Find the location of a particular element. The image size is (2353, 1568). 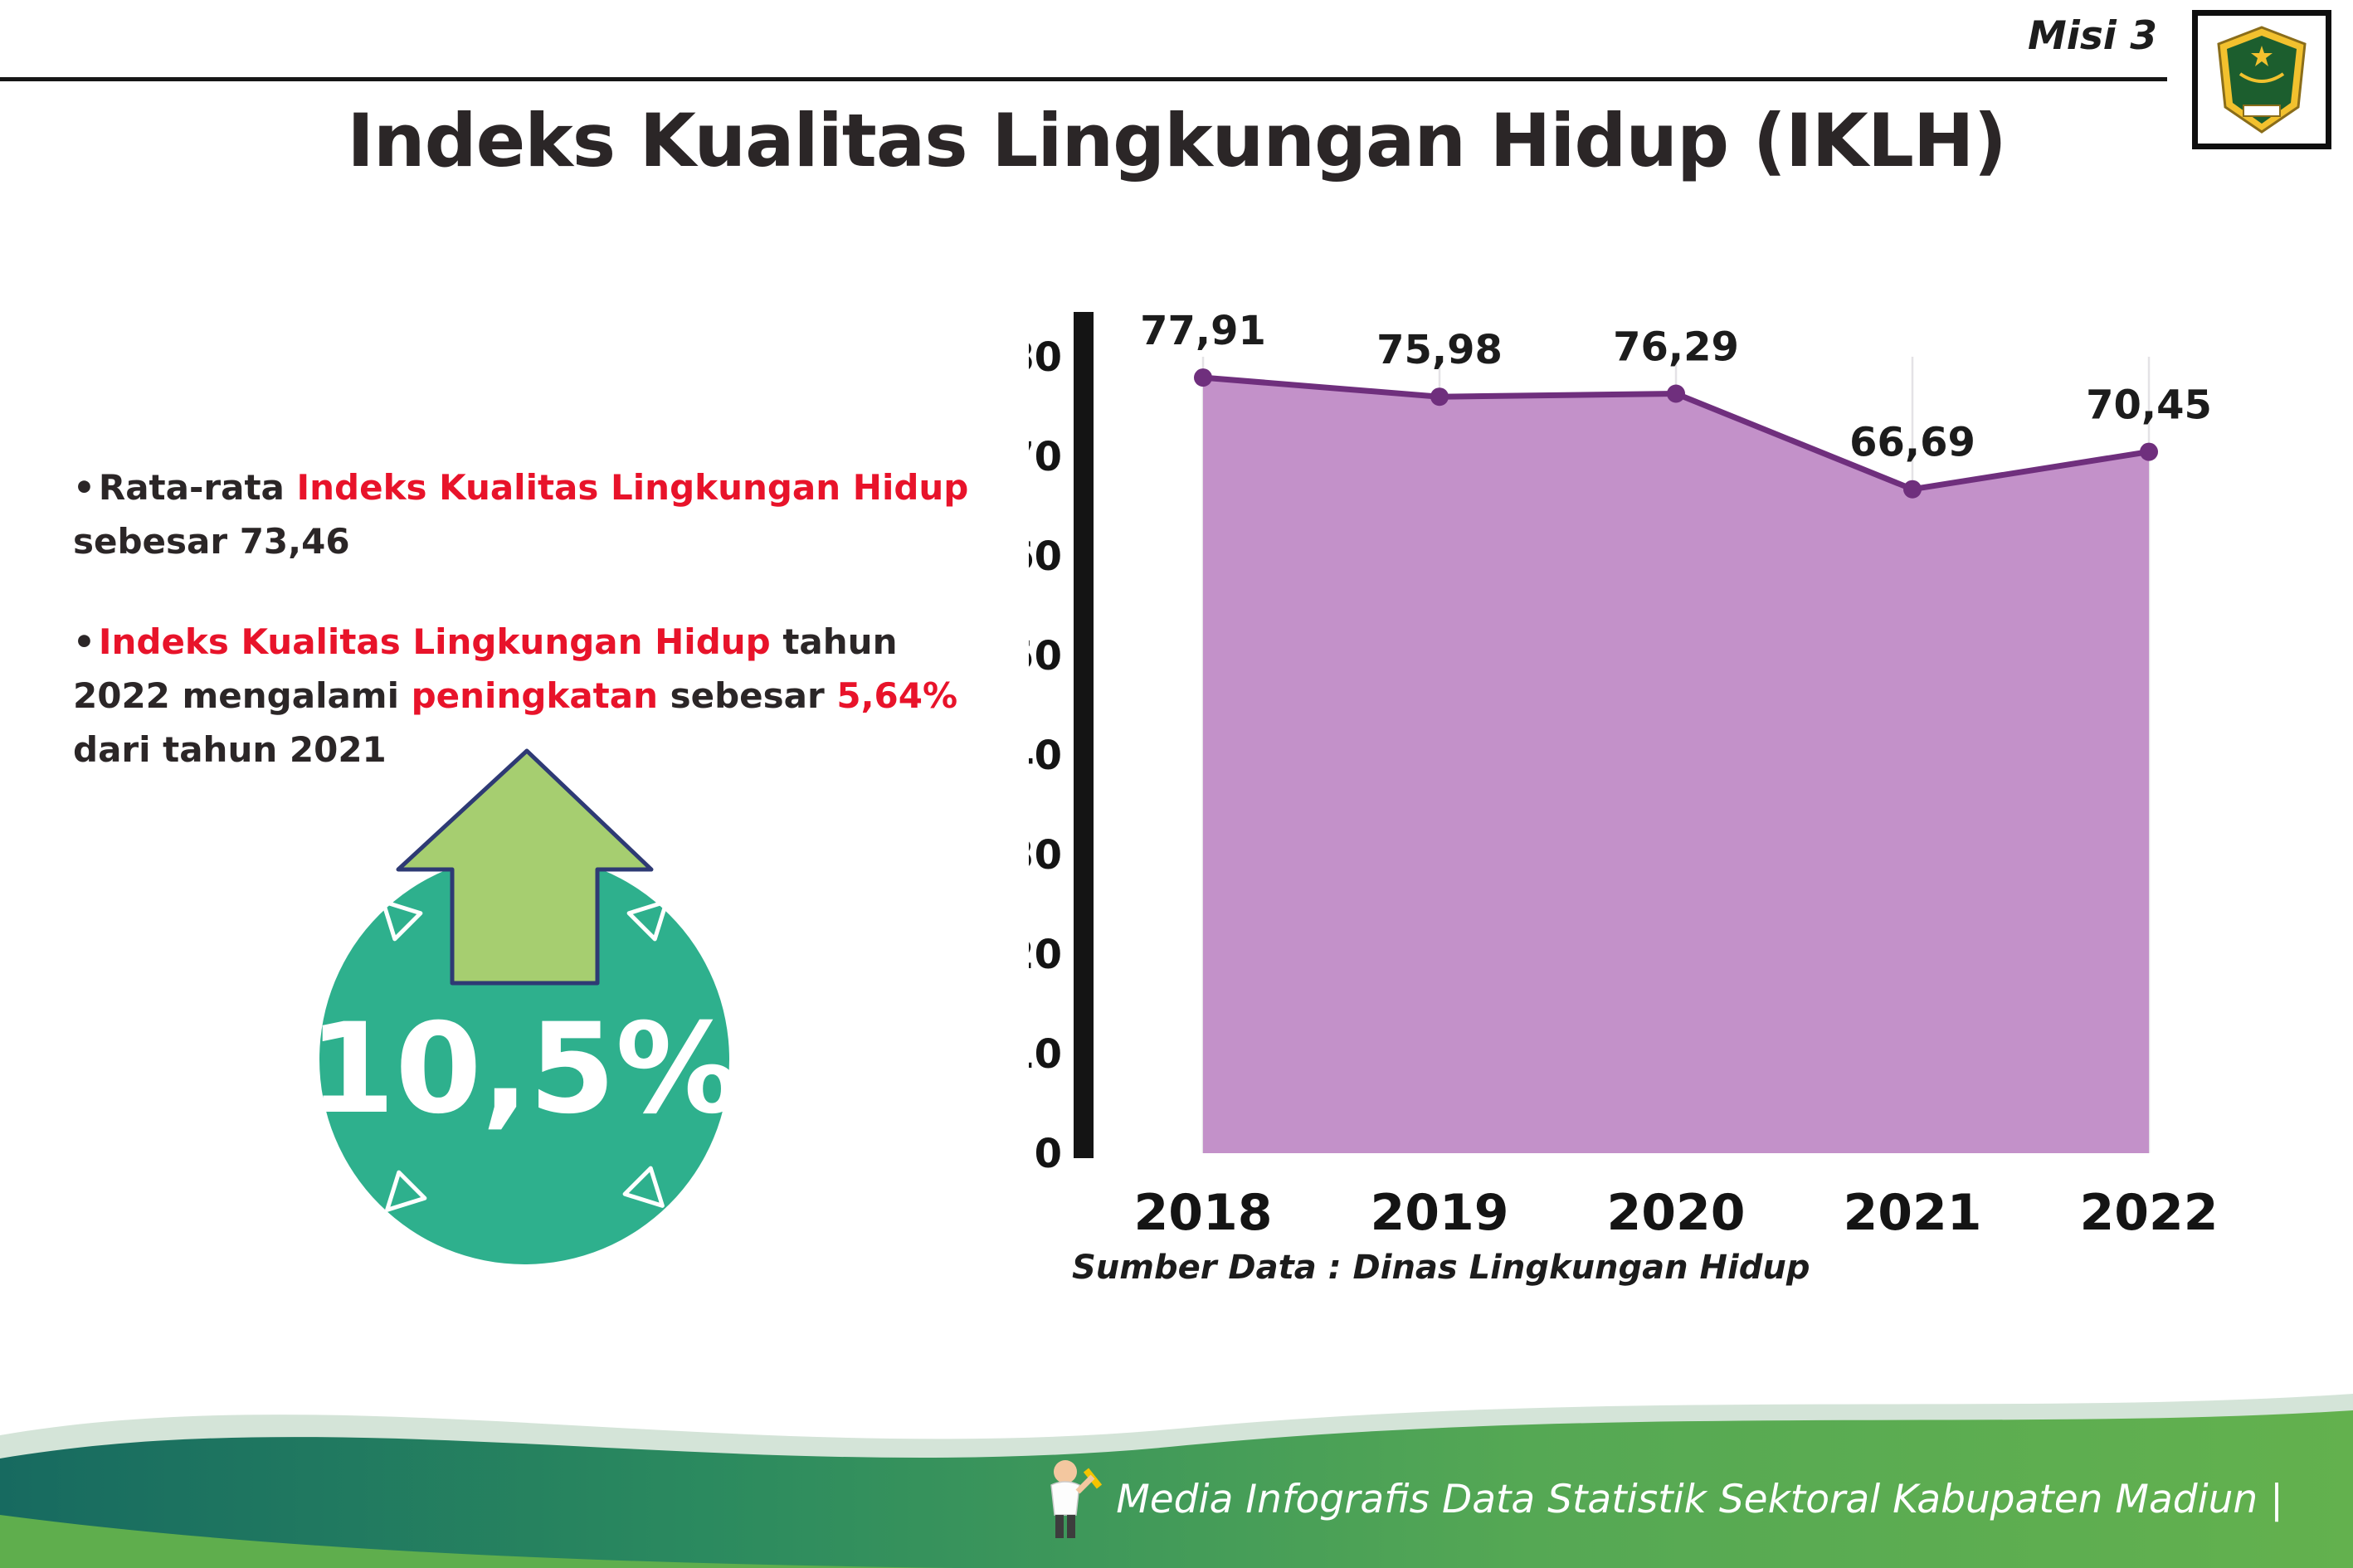

y-tick-label: 50 is located at coordinates (1045, 656).